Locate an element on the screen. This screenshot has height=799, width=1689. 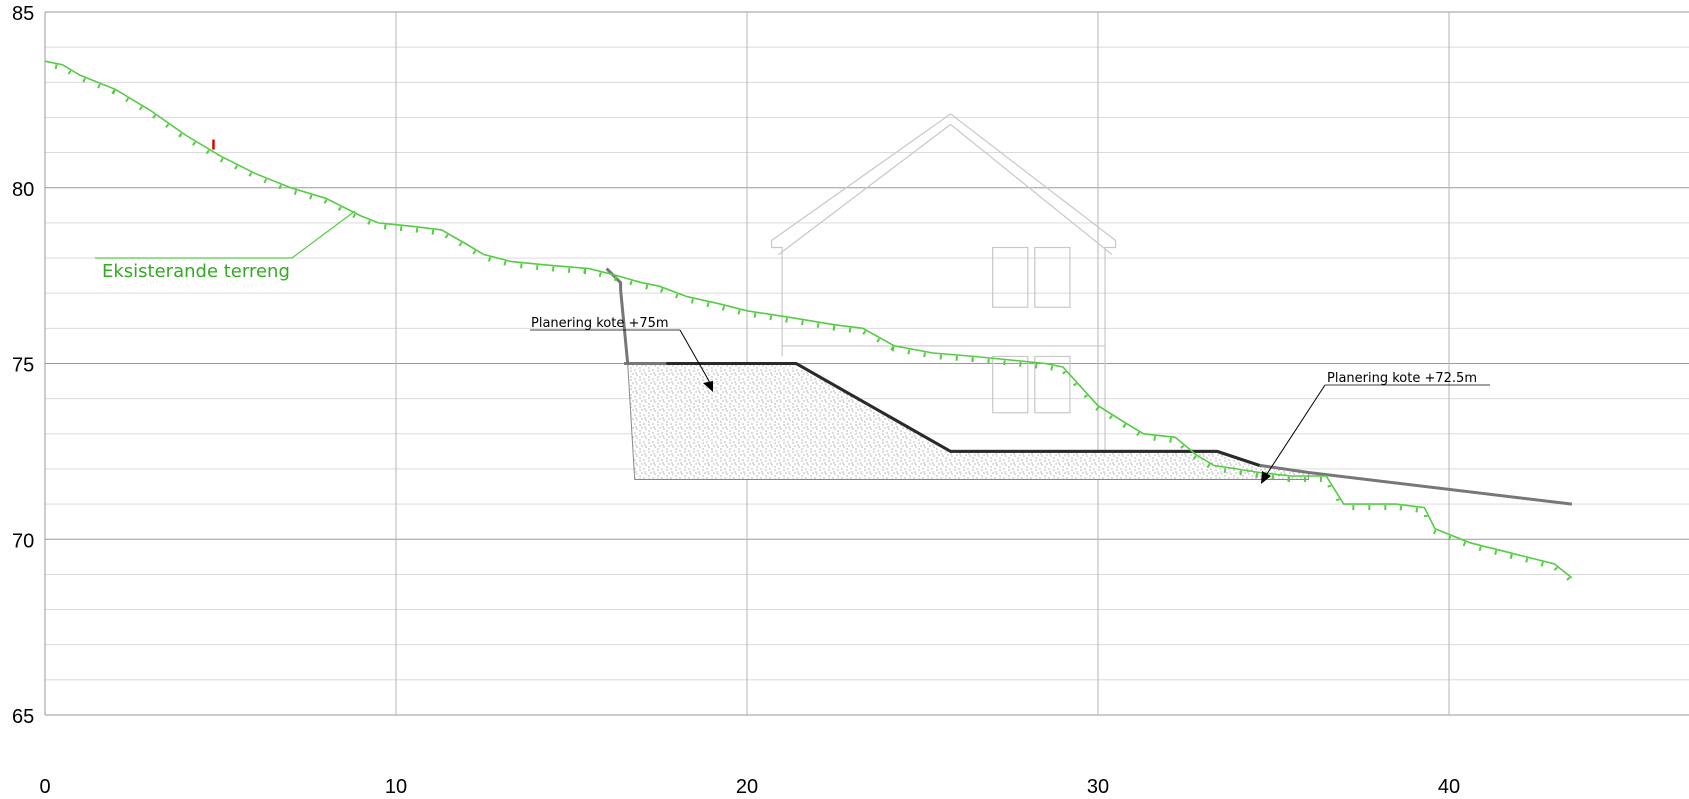
fill-area-hatch is located at coordinates (968, 421).